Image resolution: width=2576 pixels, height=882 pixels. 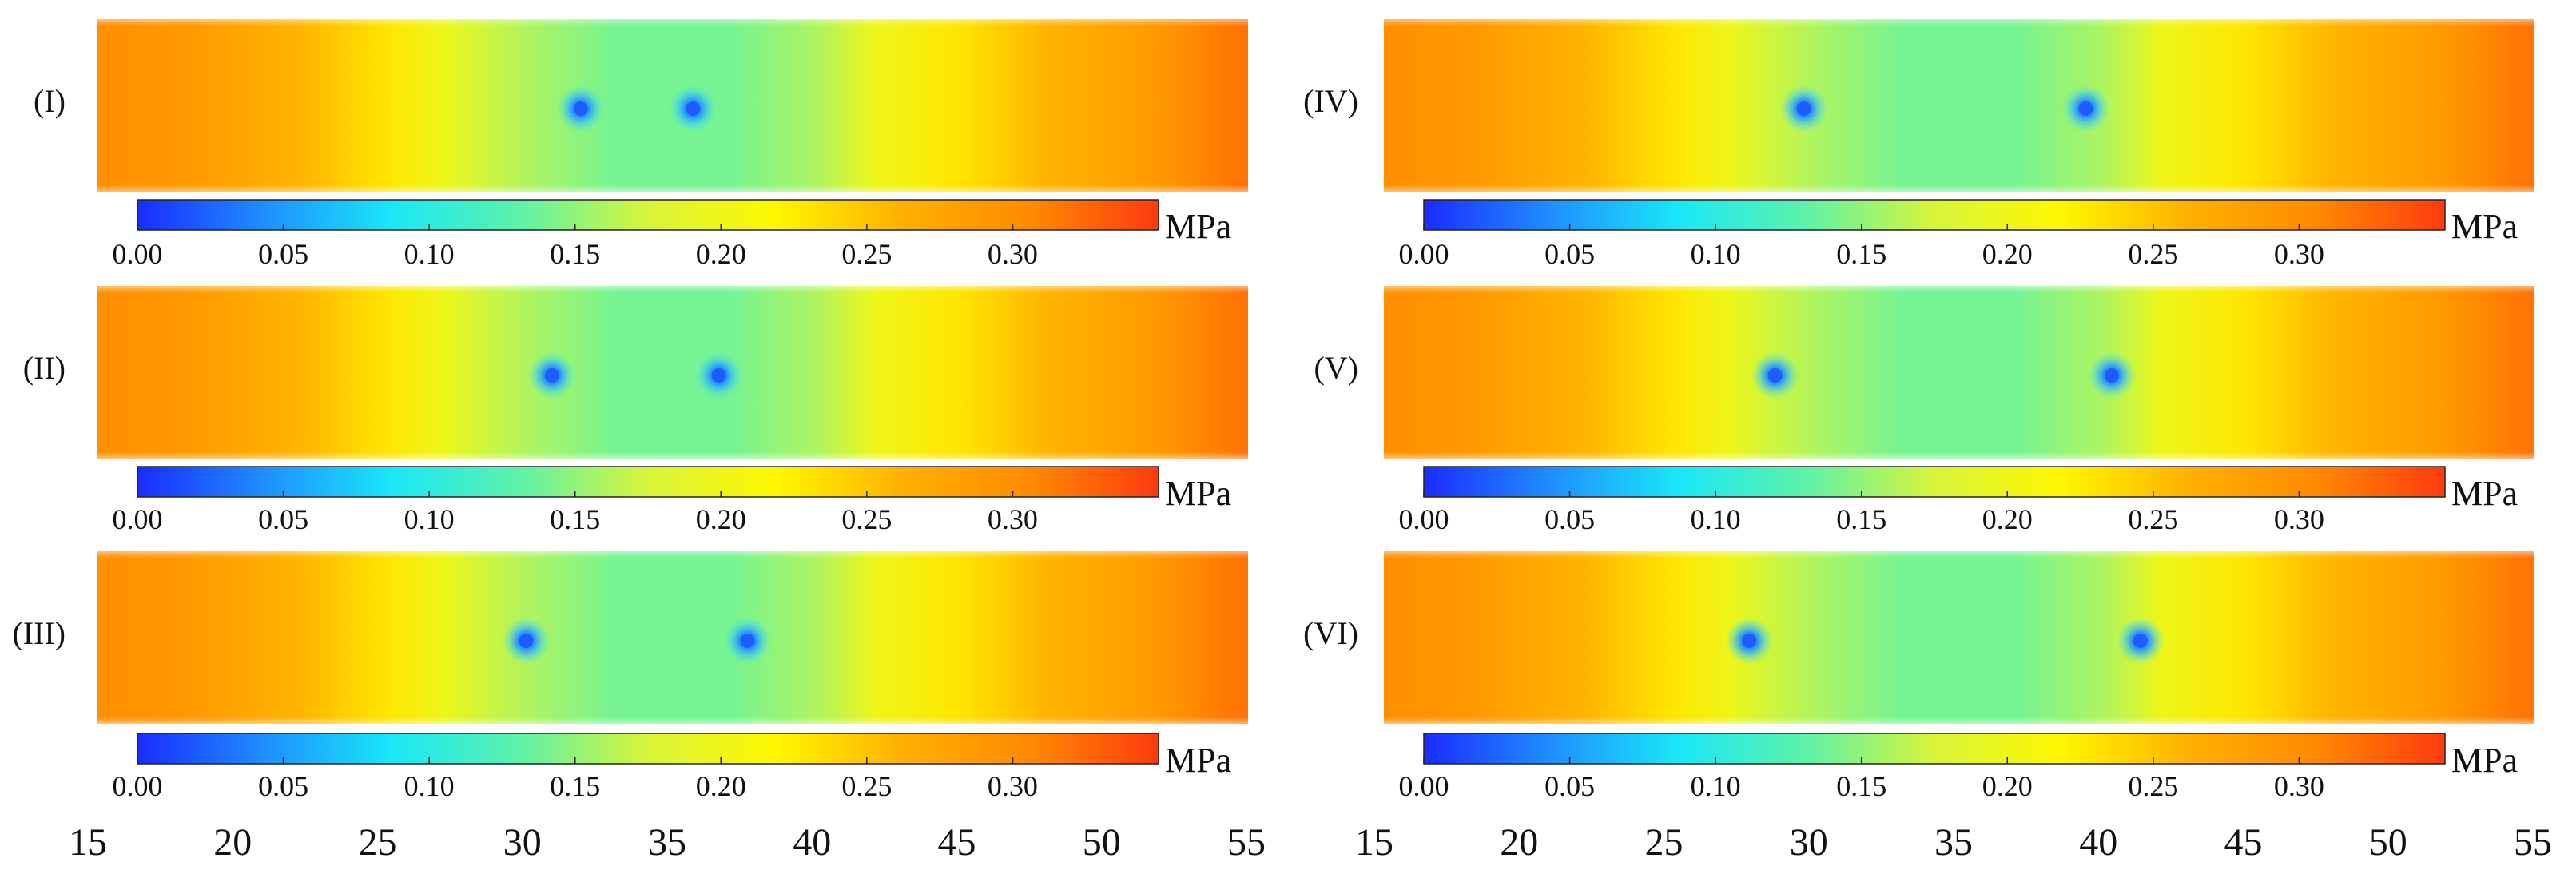 I want to click on panel-label: (II), so click(x=44, y=368).